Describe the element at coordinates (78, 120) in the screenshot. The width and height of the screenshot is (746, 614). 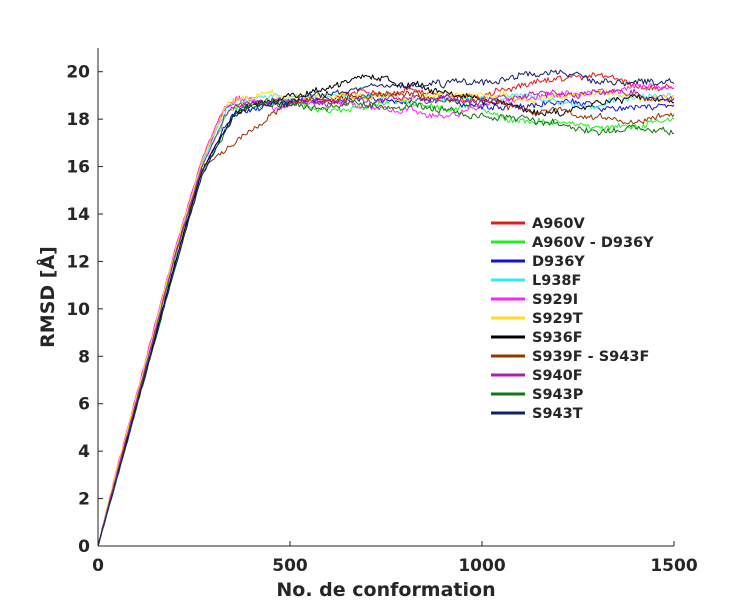
I see `y-tick-label: 18` at that location.